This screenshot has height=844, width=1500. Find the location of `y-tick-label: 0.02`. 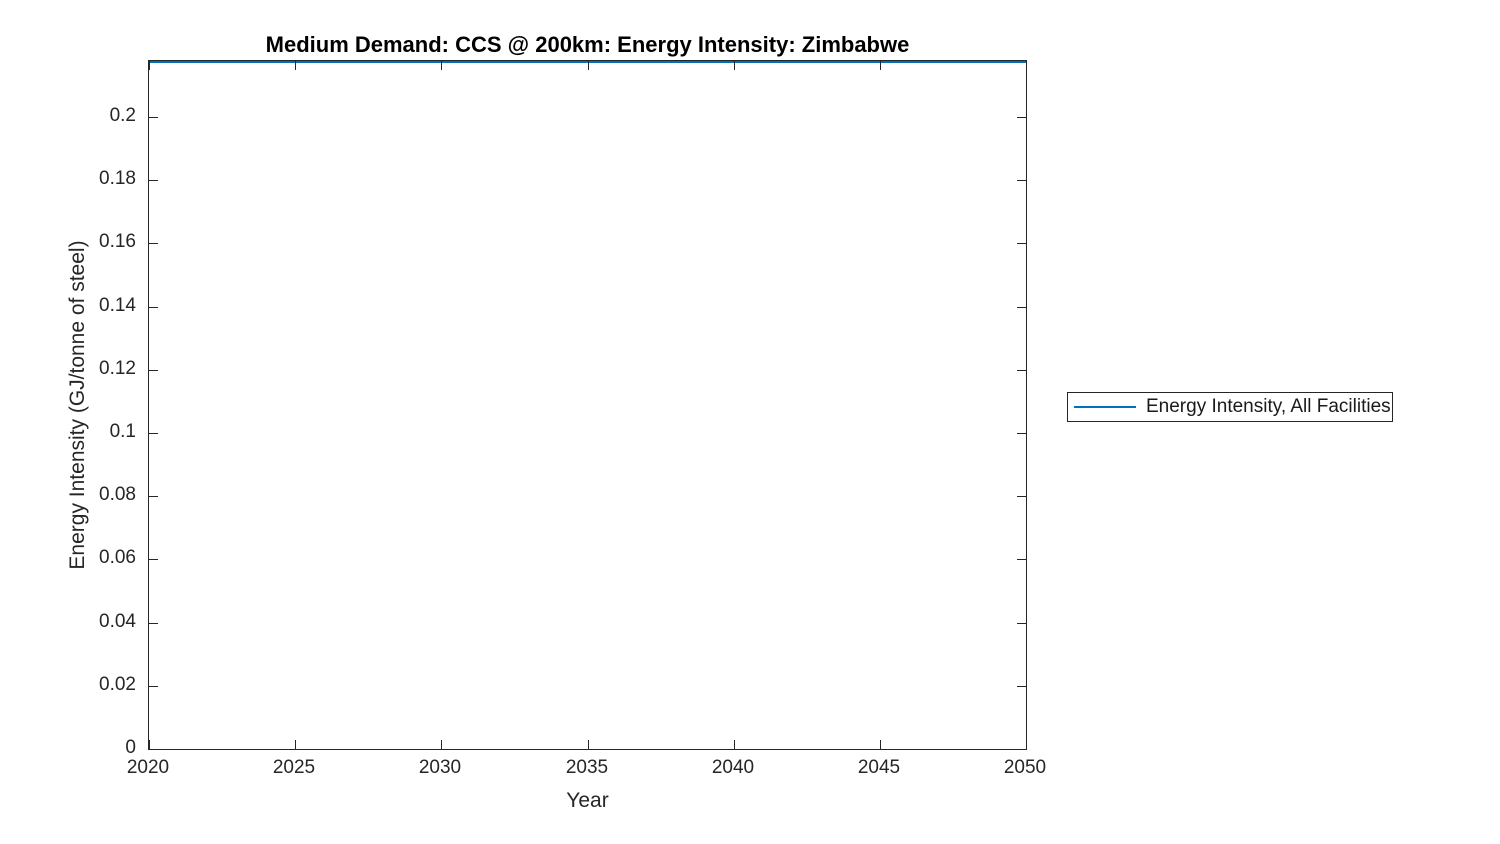

y-tick-label: 0.02 is located at coordinates (117, 684).